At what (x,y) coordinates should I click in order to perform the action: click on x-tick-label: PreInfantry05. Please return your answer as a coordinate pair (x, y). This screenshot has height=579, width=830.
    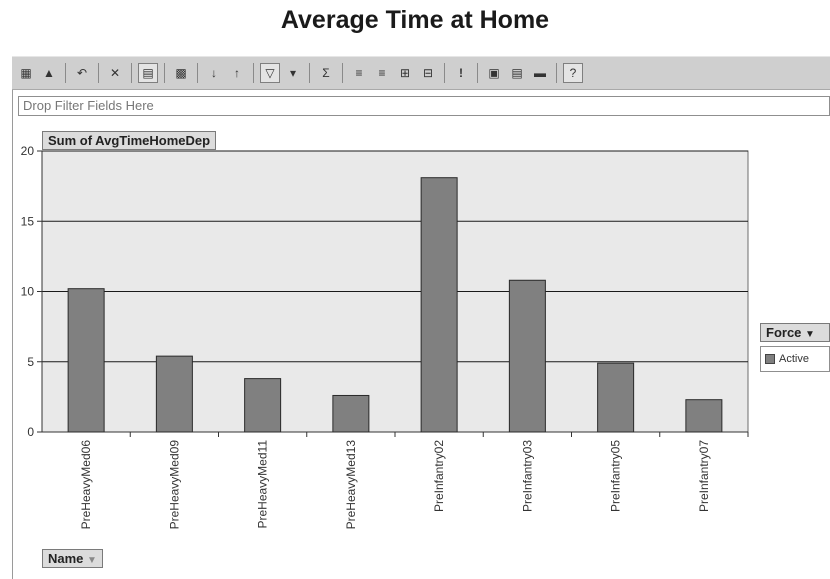
    Looking at the image, I should click on (616, 476).